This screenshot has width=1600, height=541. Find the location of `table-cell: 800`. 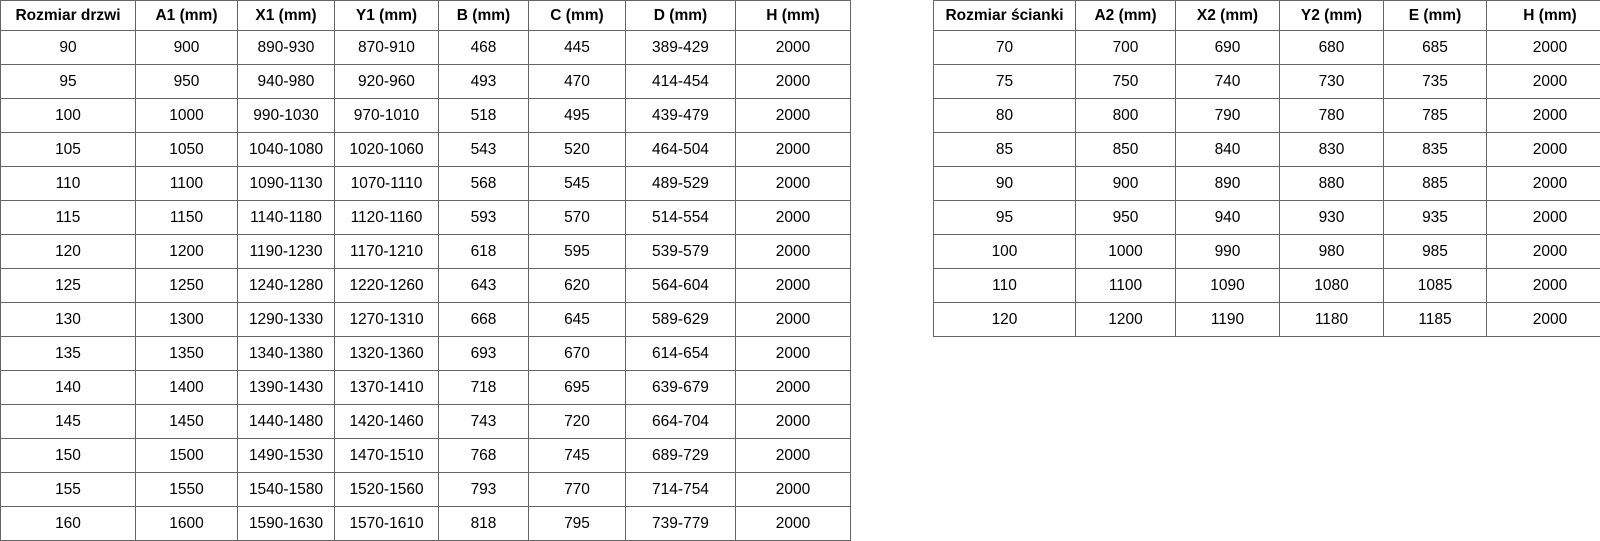

table-cell: 800 is located at coordinates (1126, 116).